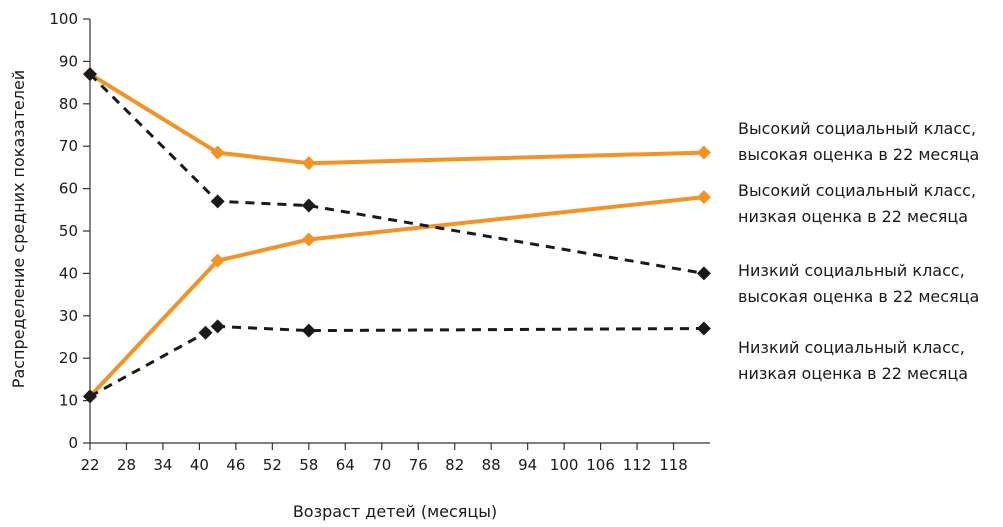  What do you see at coordinates (395, 511) in the screenshot?
I see `x-axis-label: Возраст детей (месяцы)` at bounding box center [395, 511].